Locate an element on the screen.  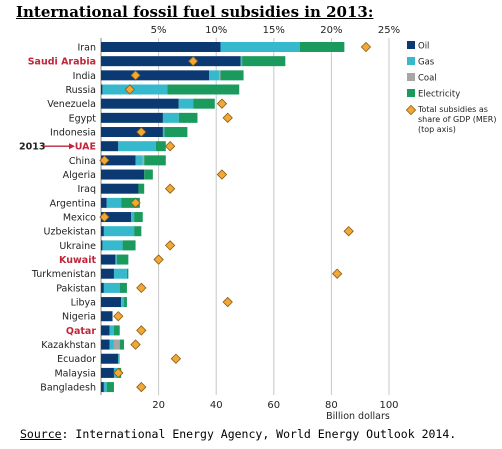
x-axis-tick-label: 100 is located at coordinates (388, 405).